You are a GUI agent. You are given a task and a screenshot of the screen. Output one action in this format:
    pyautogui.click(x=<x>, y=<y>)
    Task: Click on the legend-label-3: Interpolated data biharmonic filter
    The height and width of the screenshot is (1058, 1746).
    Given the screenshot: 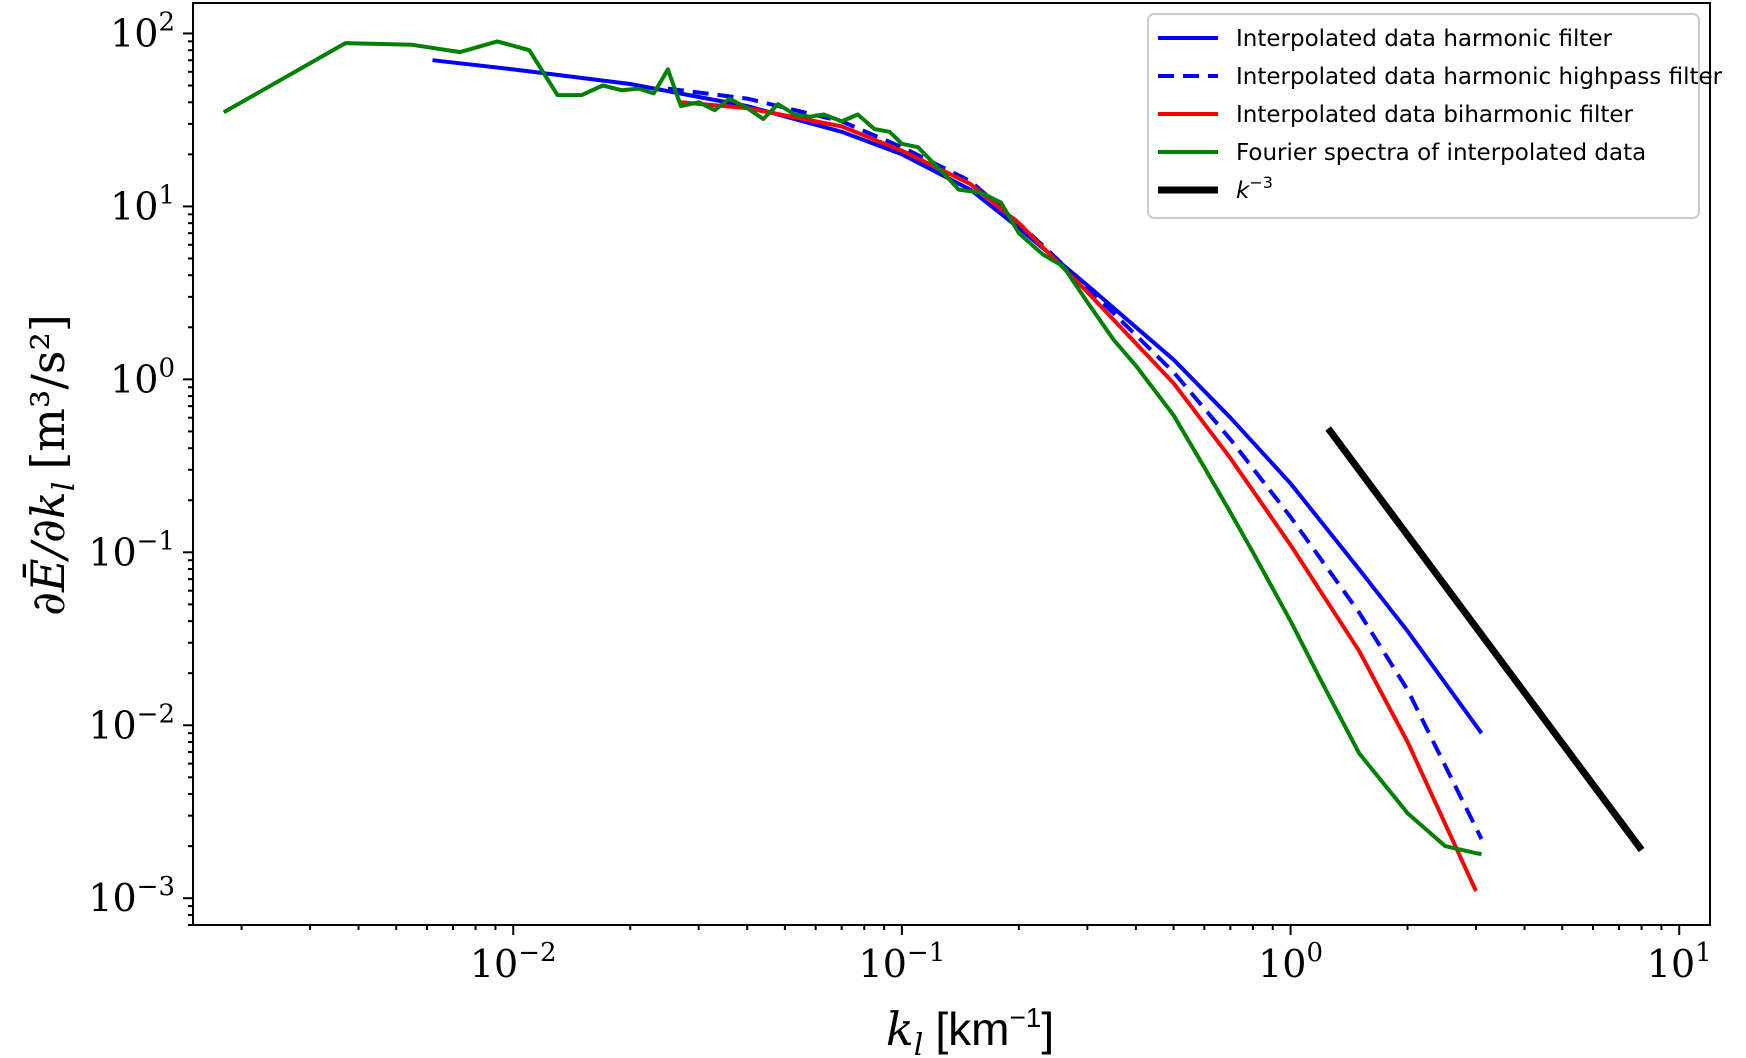 What is the action you would take?
    pyautogui.click(x=1434, y=115)
    